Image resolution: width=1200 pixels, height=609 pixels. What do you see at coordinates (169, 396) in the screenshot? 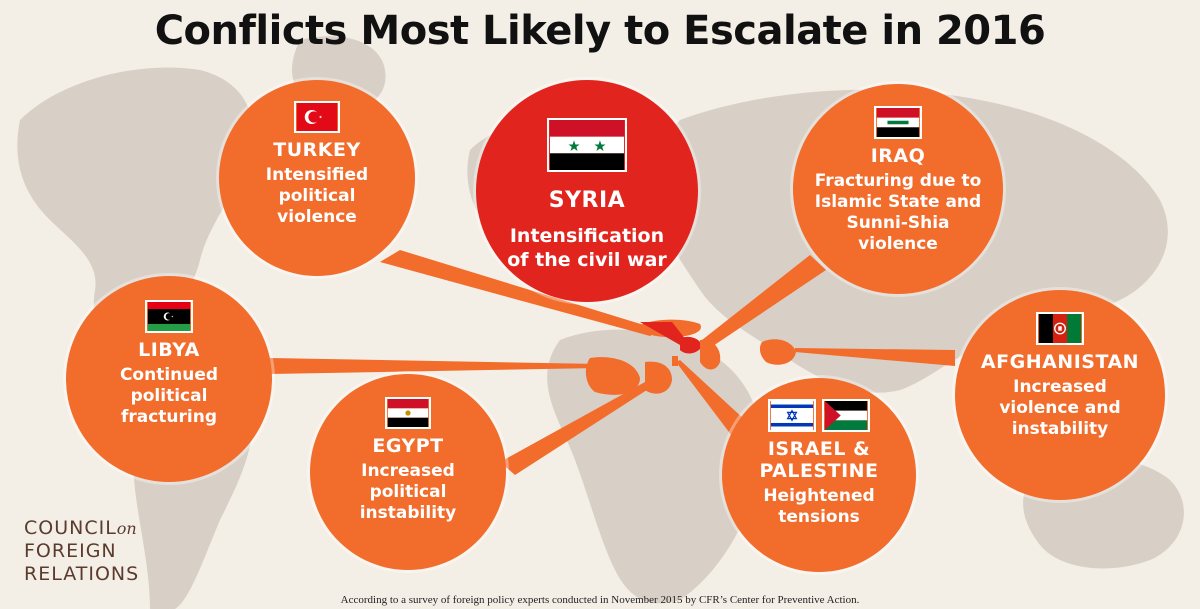
I see `libya-description: Continued political fracturing` at bounding box center [169, 396].